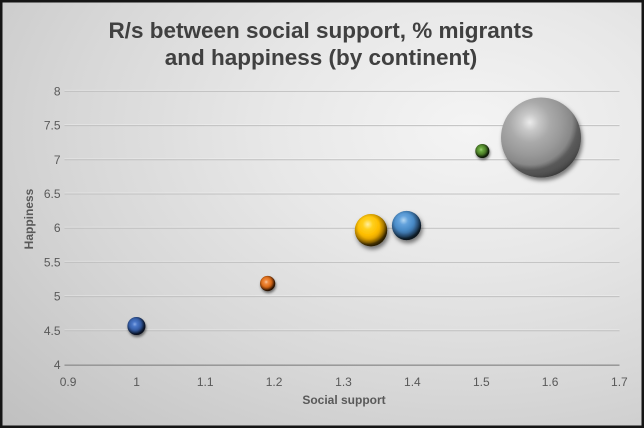  Describe the element at coordinates (343, 382) in the screenshot. I see `svg-text: 1.3` at that location.